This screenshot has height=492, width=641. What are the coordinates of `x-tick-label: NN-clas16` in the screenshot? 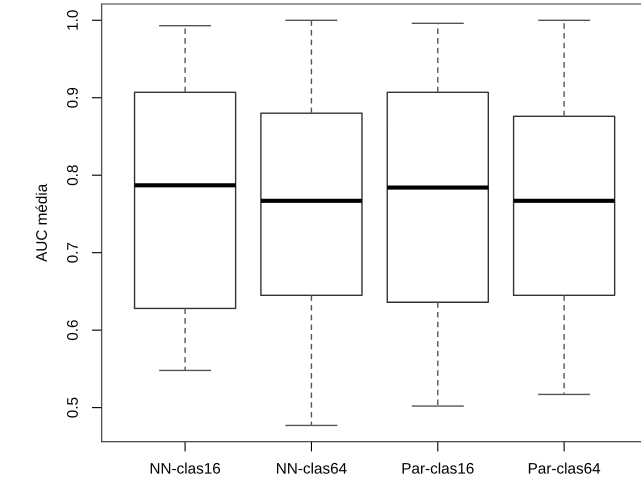 It's located at (185, 468).